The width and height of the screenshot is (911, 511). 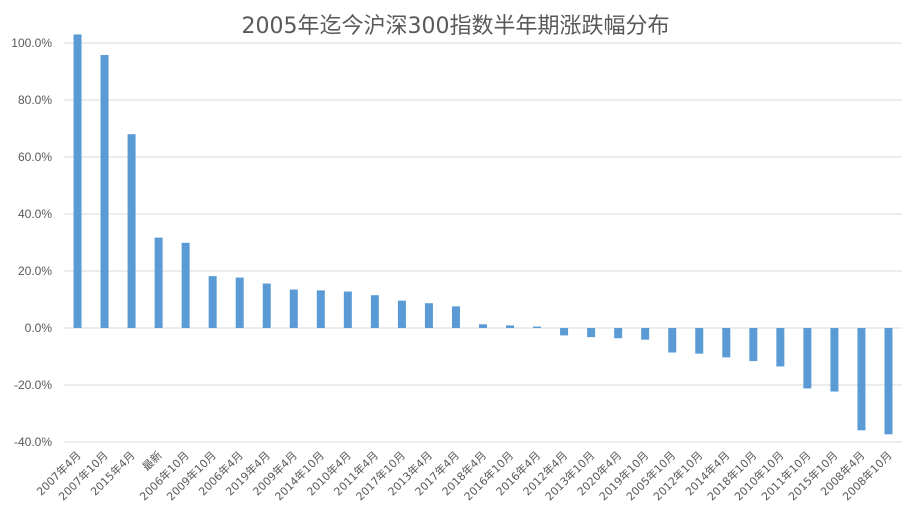 What do you see at coordinates (35, 214) in the screenshot?
I see `y-tick-label: 40.0%` at bounding box center [35, 214].